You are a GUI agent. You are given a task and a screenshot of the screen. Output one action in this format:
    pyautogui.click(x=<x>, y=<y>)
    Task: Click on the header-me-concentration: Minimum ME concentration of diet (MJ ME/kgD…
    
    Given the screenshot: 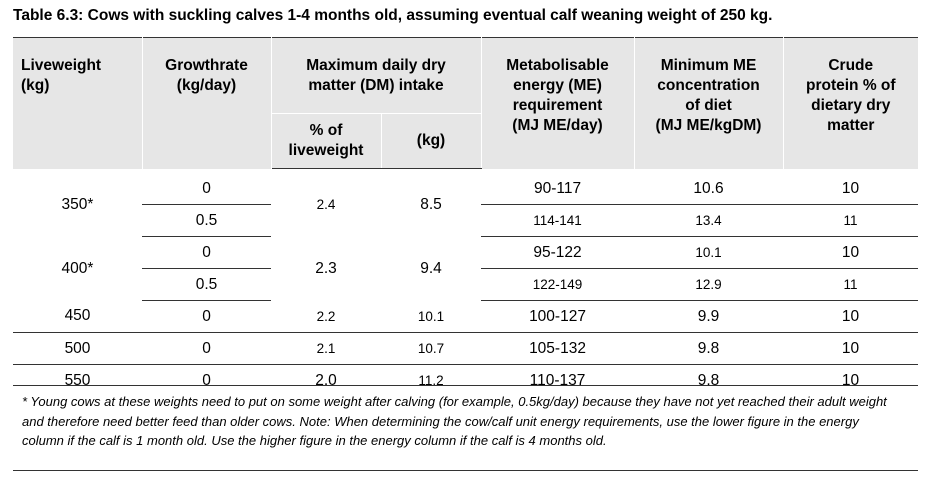 What is the action you would take?
    pyautogui.click(x=709, y=103)
    